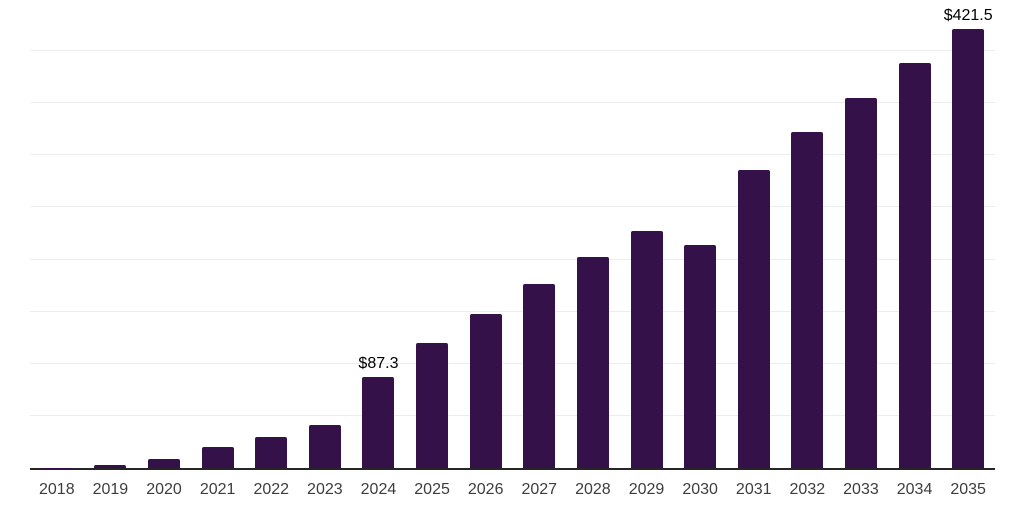 The image size is (1024, 512). Describe the element at coordinates (271, 489) in the screenshot. I see `x-tick-label: 2022` at that location.